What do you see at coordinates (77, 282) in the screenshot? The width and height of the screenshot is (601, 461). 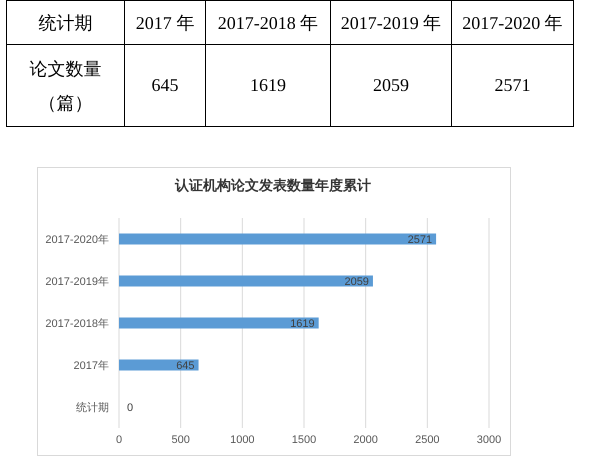 I see `y-tick-label: 2017-2019年` at bounding box center [77, 282].